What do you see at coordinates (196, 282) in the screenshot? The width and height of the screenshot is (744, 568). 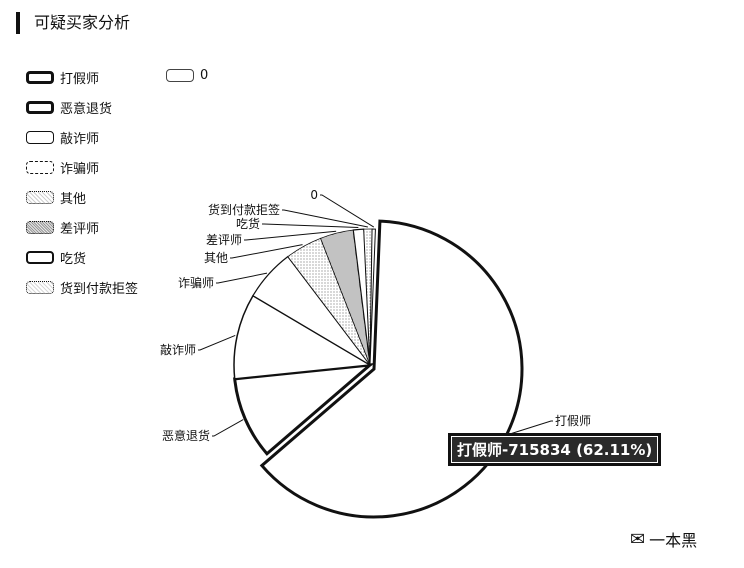 I see `slice-label-3: 诈骗师` at bounding box center [196, 282].